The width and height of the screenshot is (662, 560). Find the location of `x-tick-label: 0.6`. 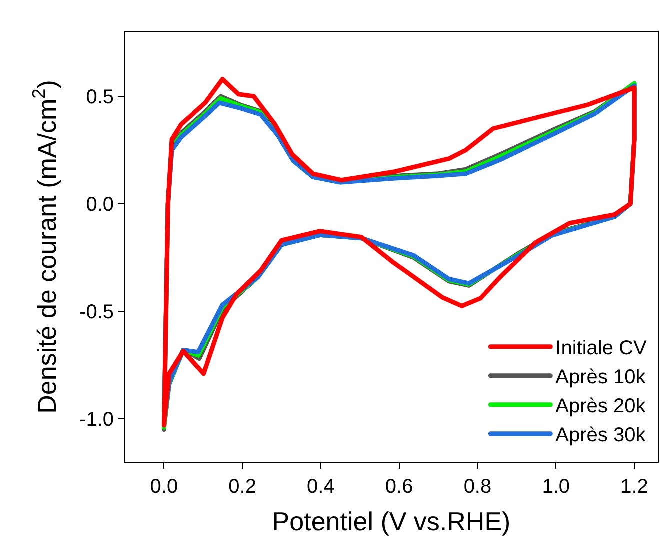

x-tick-label: 0.6 is located at coordinates (399, 487).